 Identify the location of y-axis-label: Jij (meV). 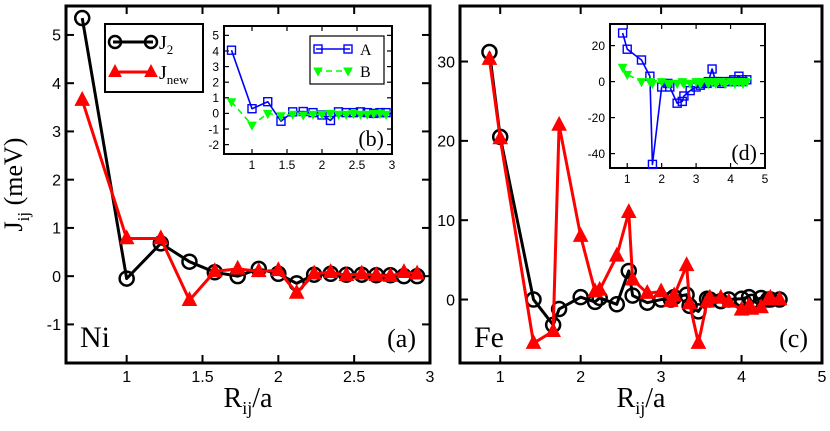
(16, 185).